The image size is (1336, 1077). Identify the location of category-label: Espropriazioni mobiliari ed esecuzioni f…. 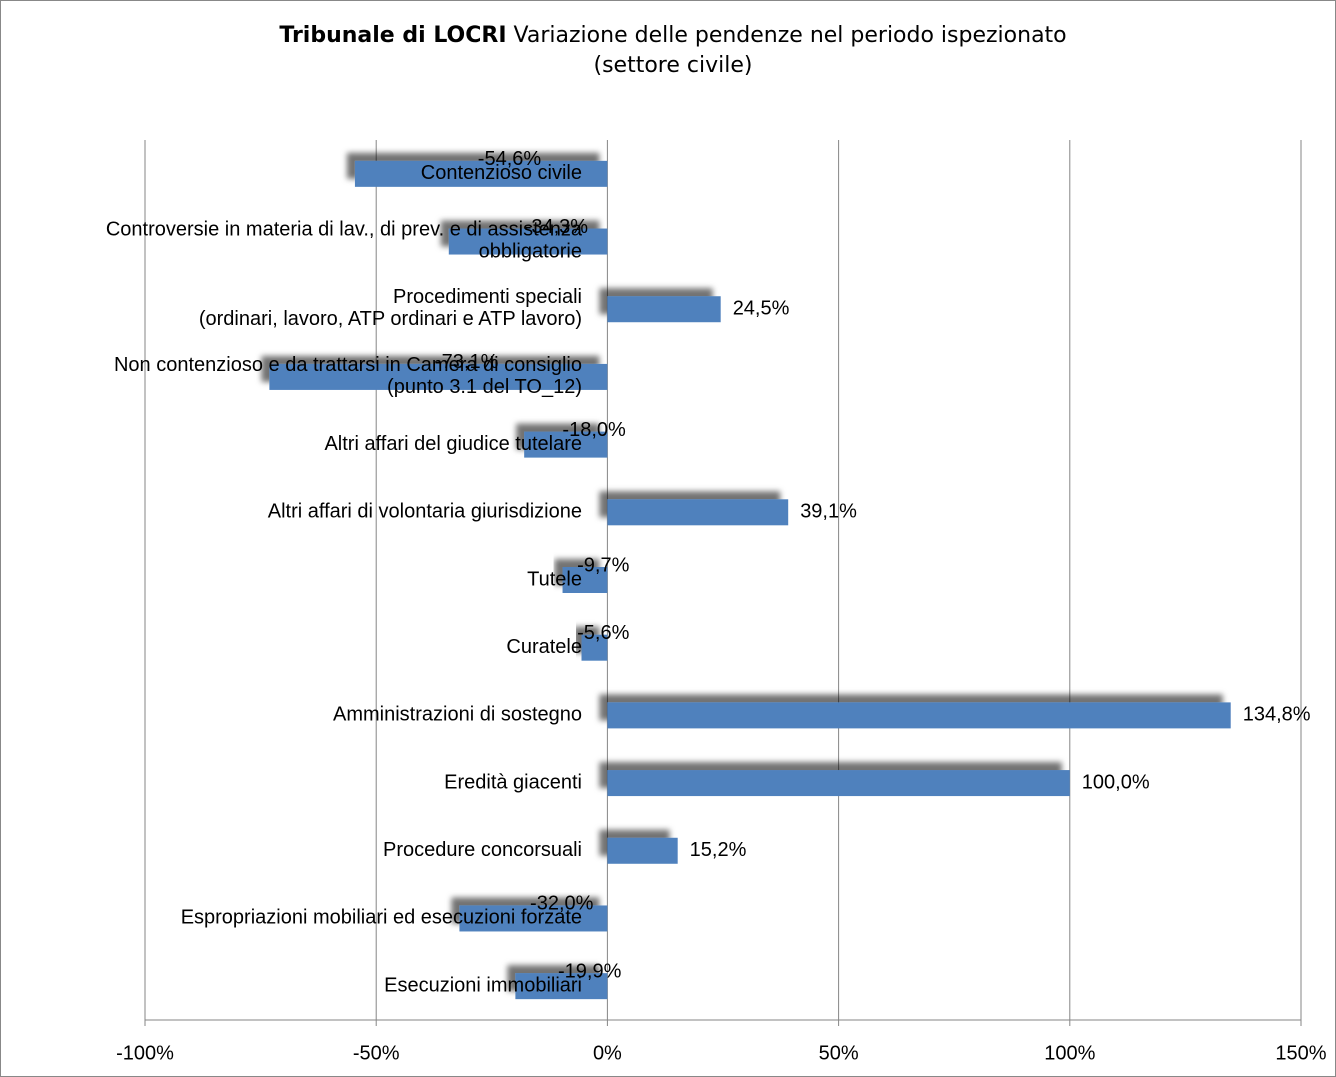
(381, 918).